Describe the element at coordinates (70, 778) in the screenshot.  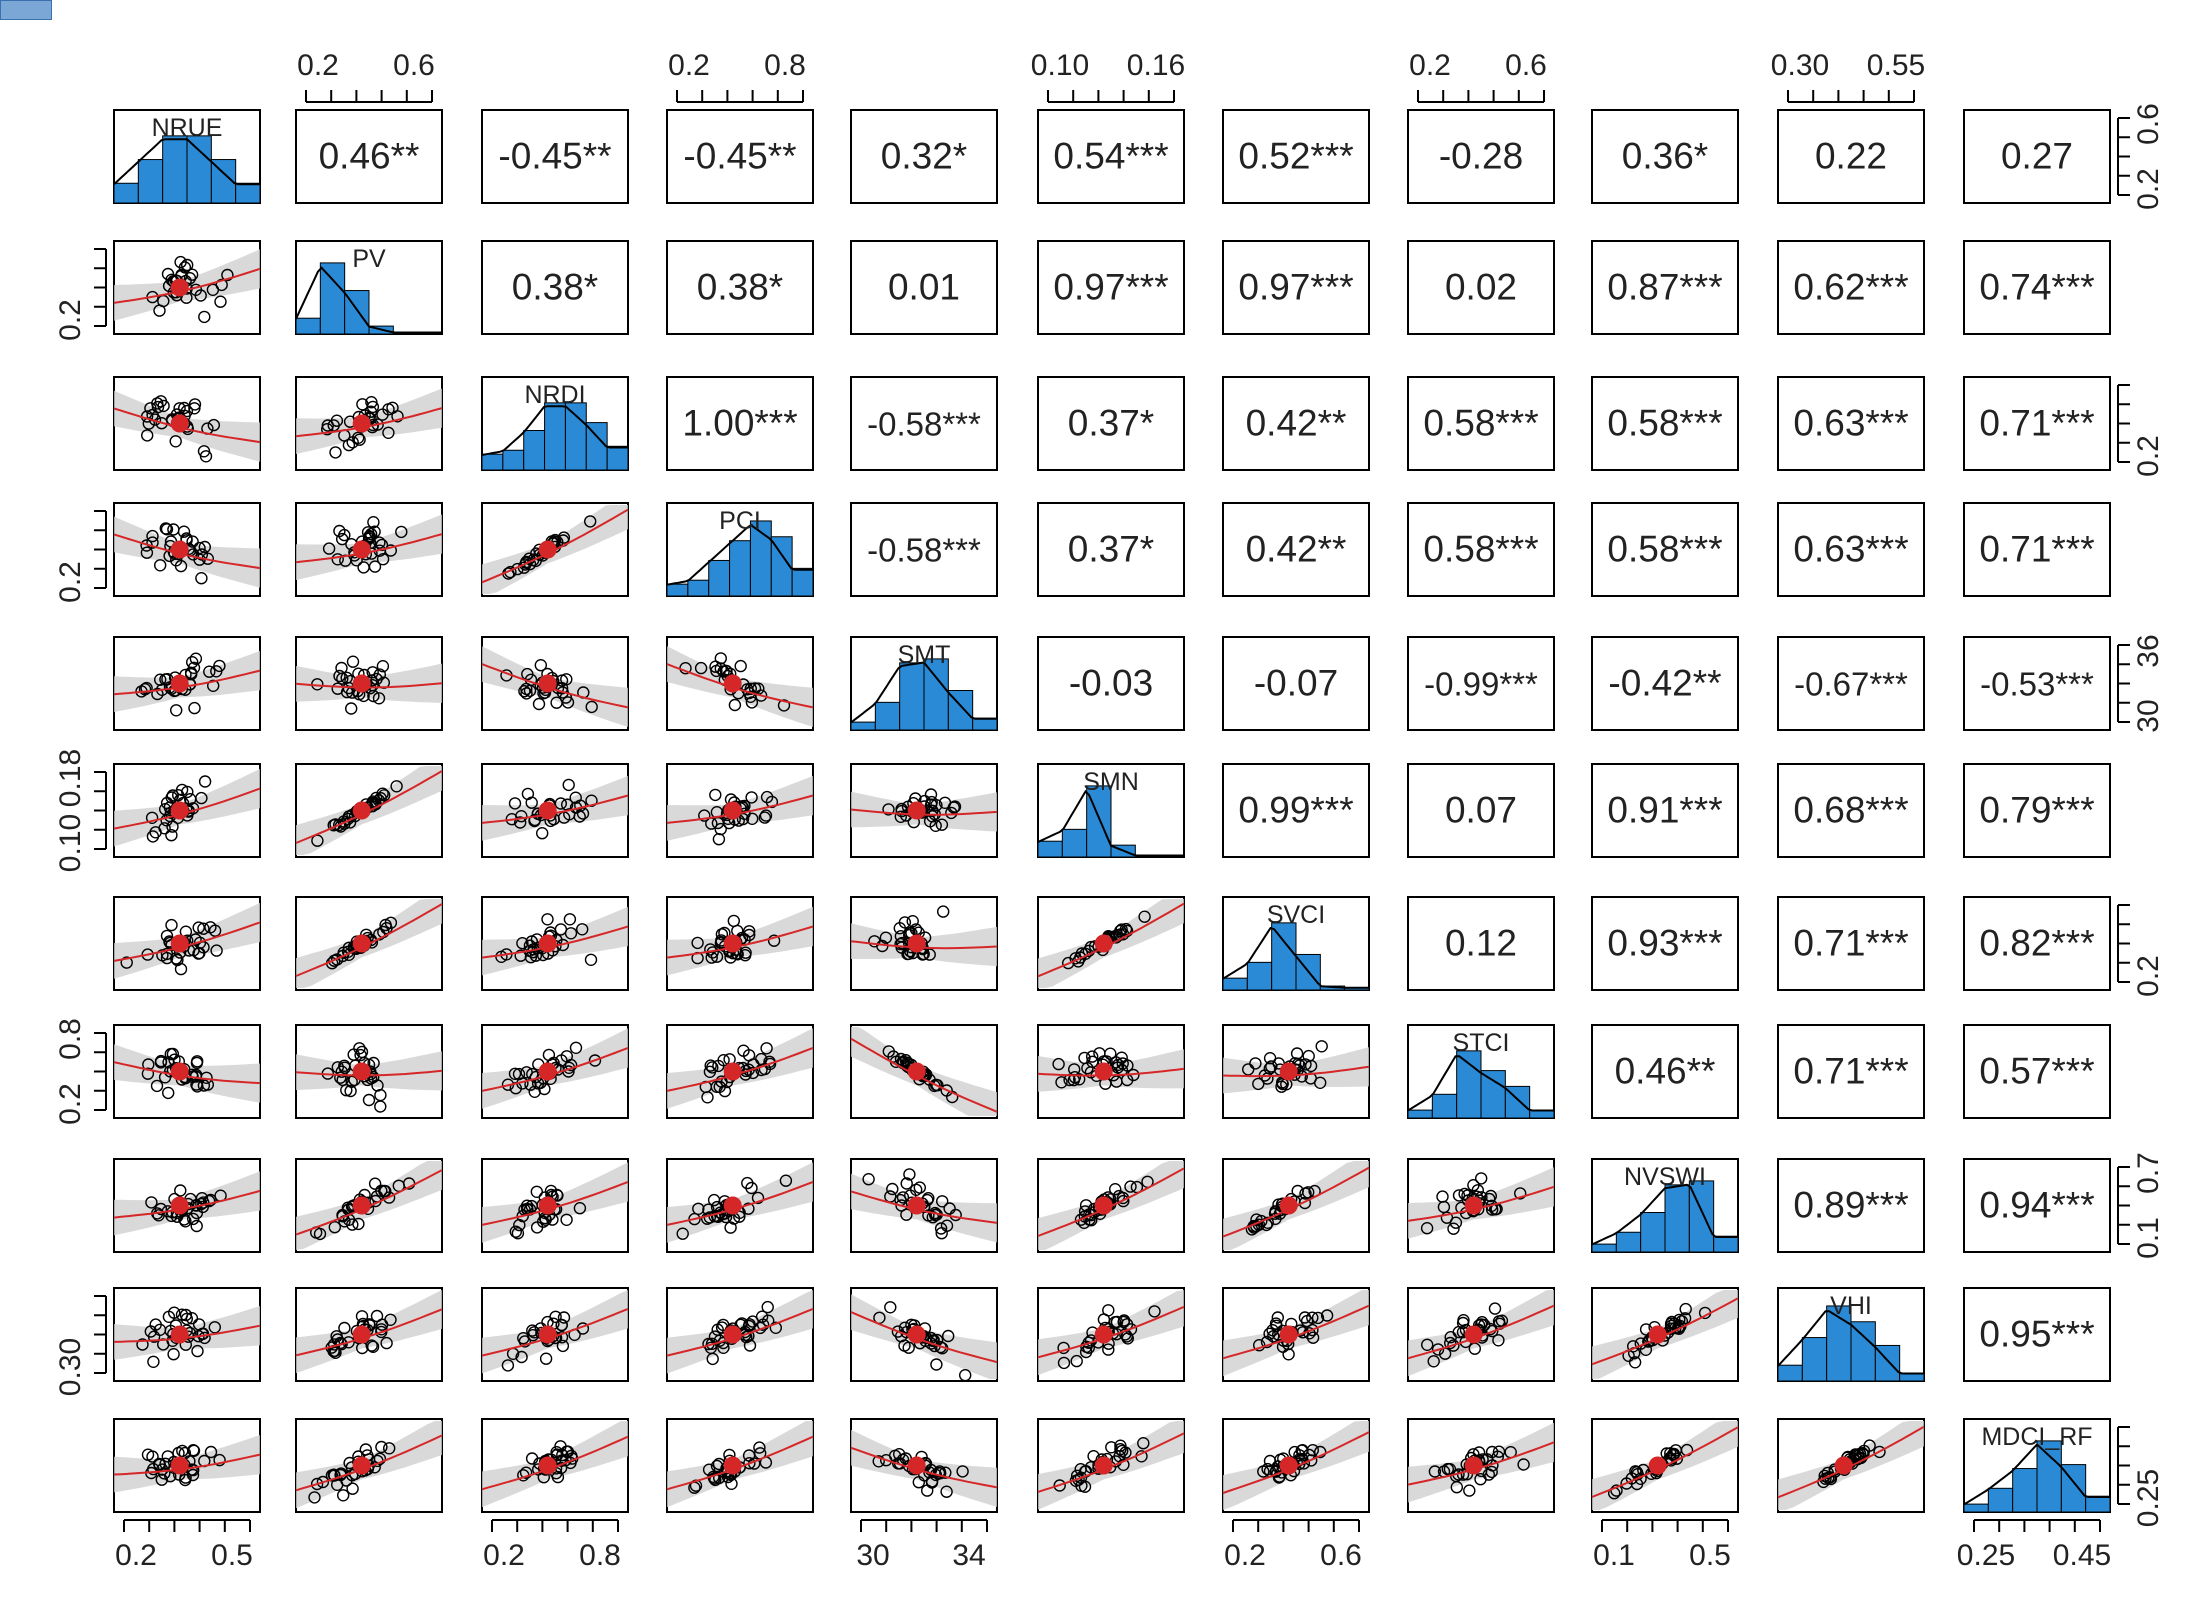
I see `tick-label: 0.18` at that location.